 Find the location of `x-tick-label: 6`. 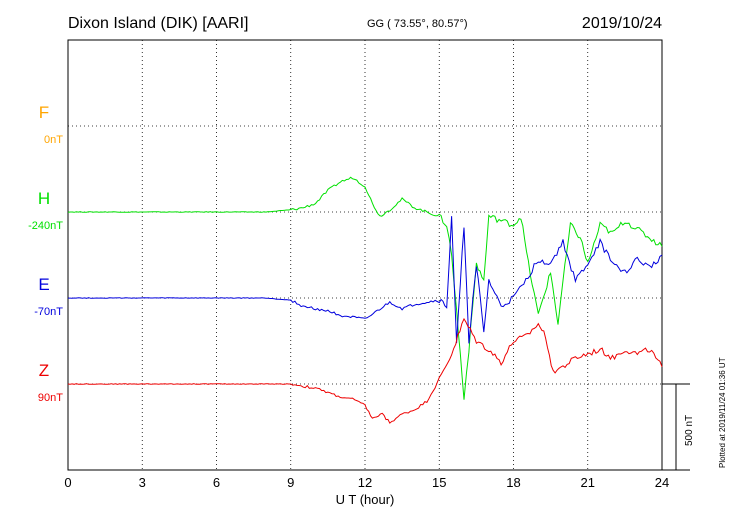

x-tick-label: 6 is located at coordinates (216, 482).